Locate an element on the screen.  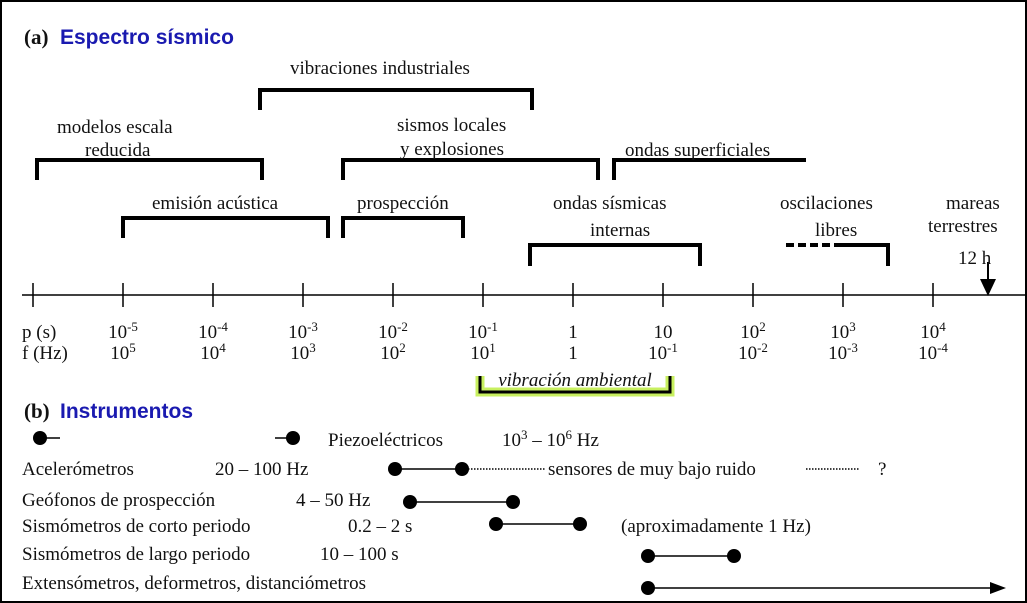
f-tick-label: 10³ is located at coordinates (303, 352).